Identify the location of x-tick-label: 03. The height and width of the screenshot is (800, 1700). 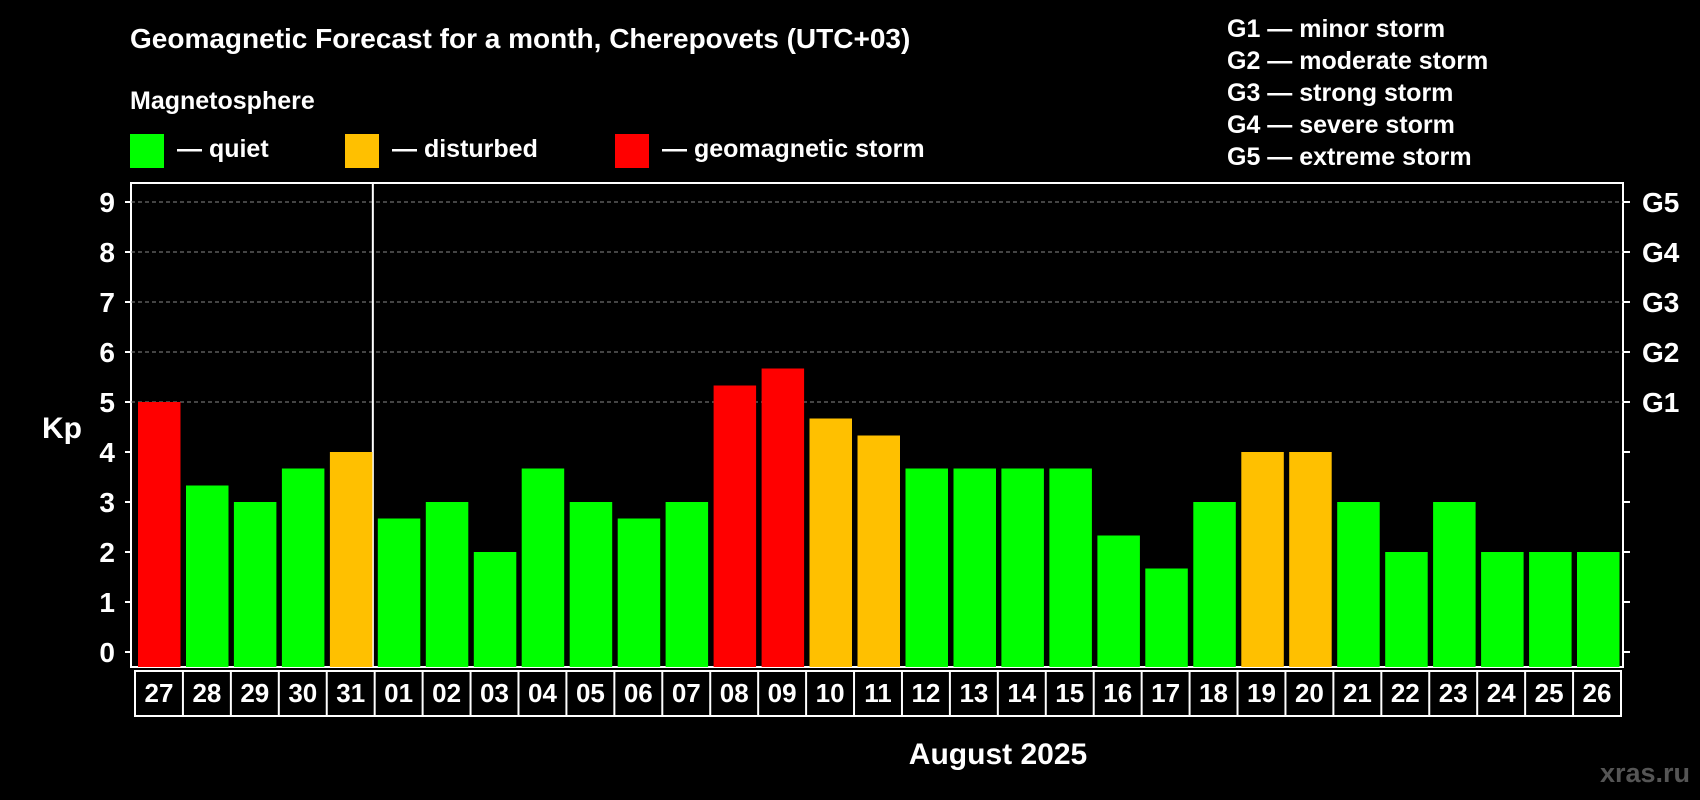
(494, 693).